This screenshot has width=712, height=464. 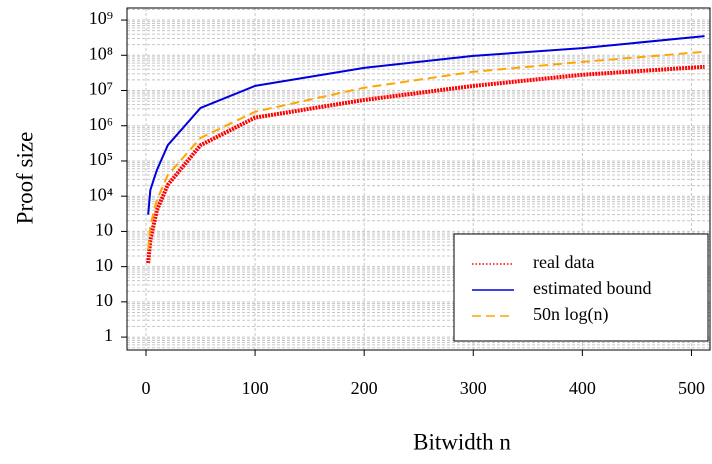 What do you see at coordinates (462, 441) in the screenshot?
I see `x-axis-label: Bitwidth n` at bounding box center [462, 441].